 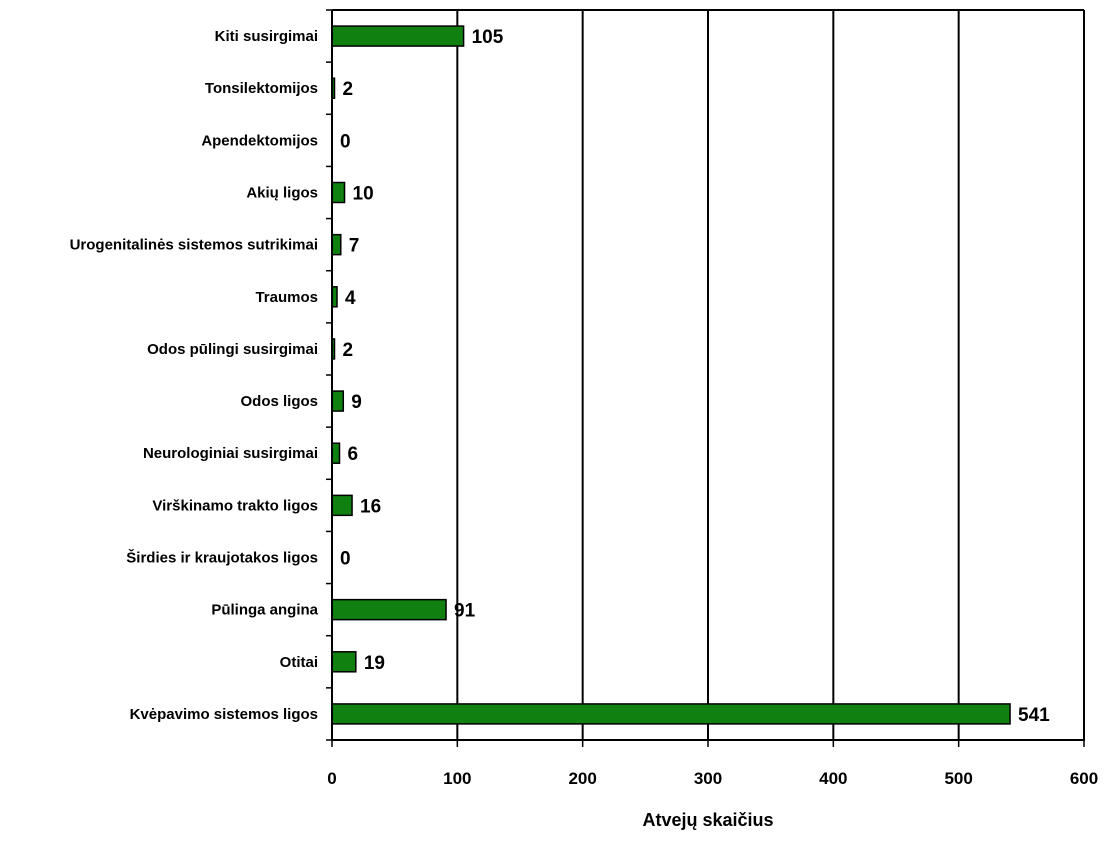 I want to click on x-tick-label-400: 400, so click(x=833, y=778).